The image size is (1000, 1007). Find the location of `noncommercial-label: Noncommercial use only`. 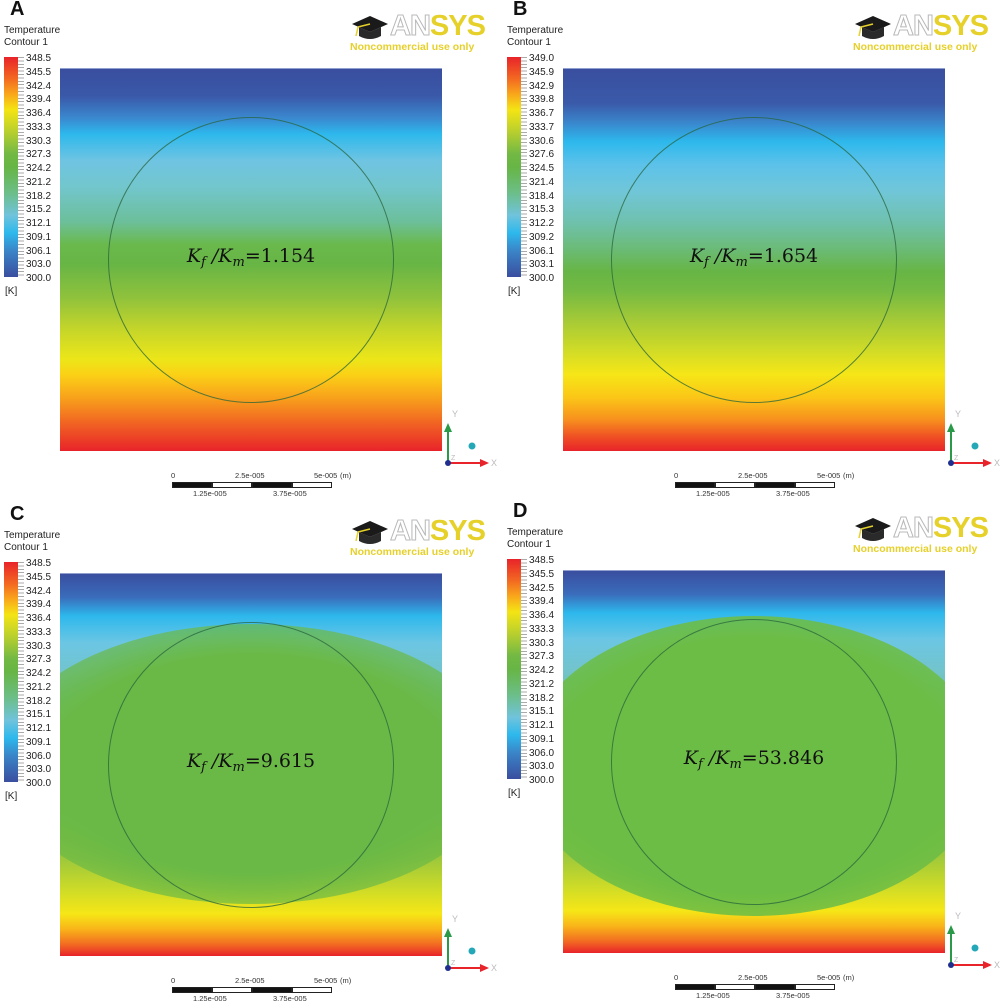

noncommercial-label: Noncommercial use only is located at coordinates (915, 47).